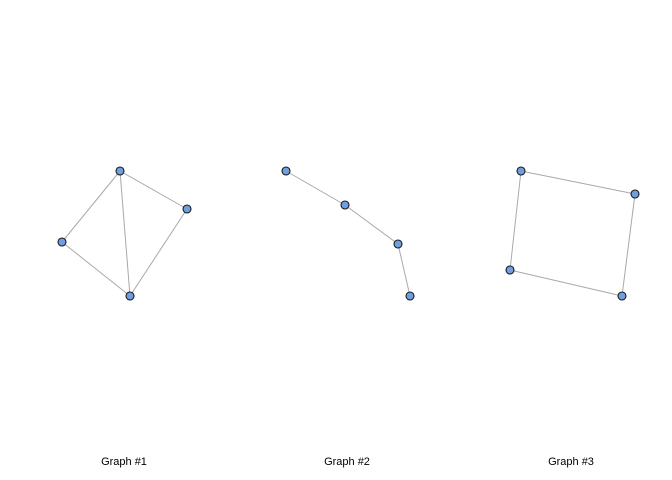  What do you see at coordinates (635, 194) in the screenshot?
I see `graph-3-node-b` at bounding box center [635, 194].